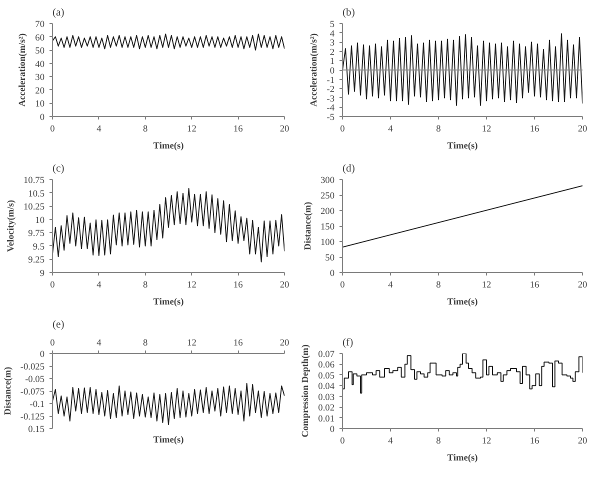 This screenshot has height=490, width=610. What do you see at coordinates (327, 227) in the screenshot?
I see `y-tick-label: 150` at bounding box center [327, 227].